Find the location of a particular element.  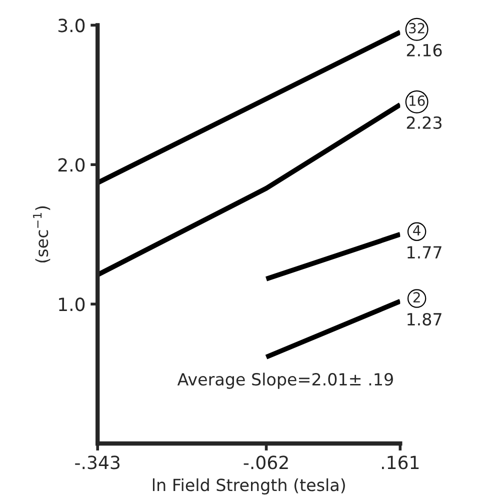

y-tick-label: 3.0 is located at coordinates (71, 25).